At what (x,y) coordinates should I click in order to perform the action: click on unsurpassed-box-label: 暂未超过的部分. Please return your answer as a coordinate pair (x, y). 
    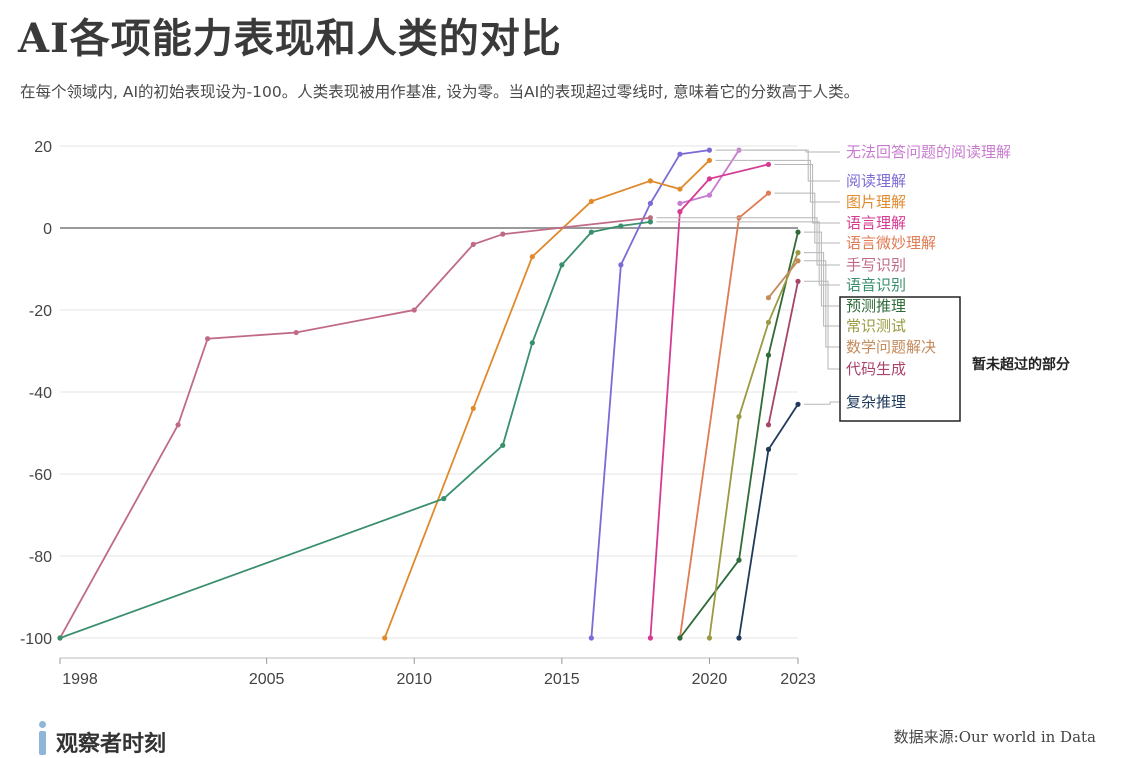
    Looking at the image, I should click on (1021, 364).